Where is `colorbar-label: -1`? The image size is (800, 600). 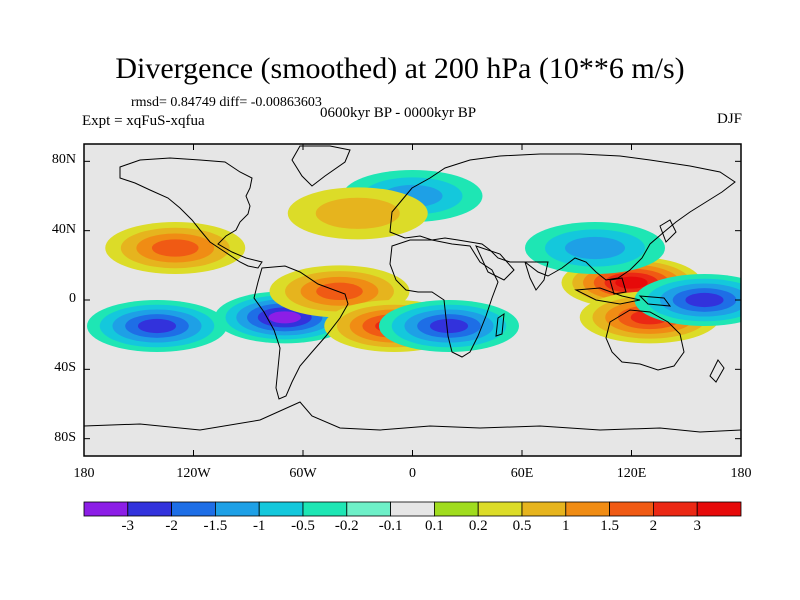 colorbar-label: -1 is located at coordinates (259, 526).